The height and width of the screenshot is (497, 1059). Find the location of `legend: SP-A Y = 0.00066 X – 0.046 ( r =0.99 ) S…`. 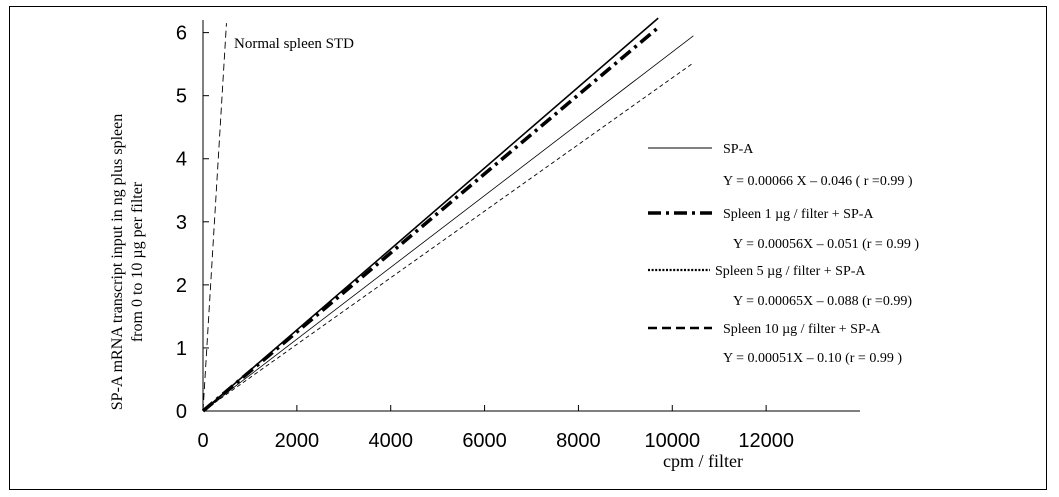

legend: SP-A Y = 0.00066 X – 0.046 ( r =0.99 ) S… is located at coordinates (783, 254).